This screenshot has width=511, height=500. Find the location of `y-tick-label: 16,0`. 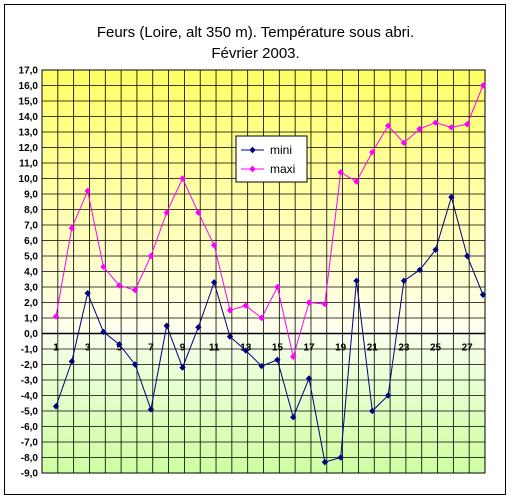

y-tick-label: 16,0 is located at coordinates (29, 86).